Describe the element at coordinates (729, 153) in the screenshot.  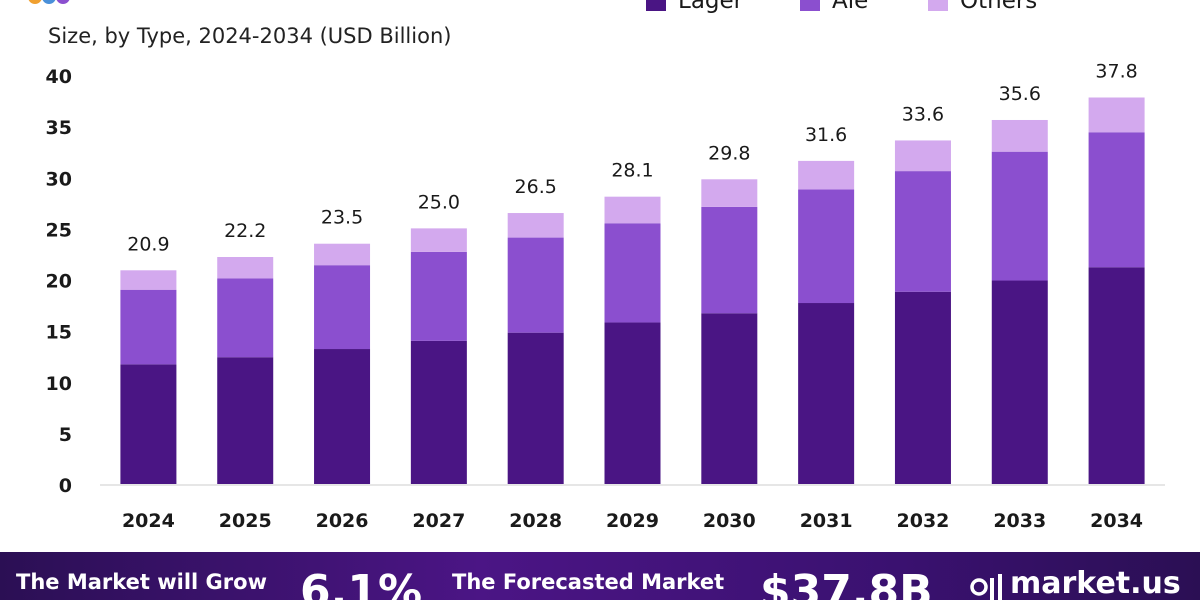
I see `bar-total-label: 29.8` at that location.